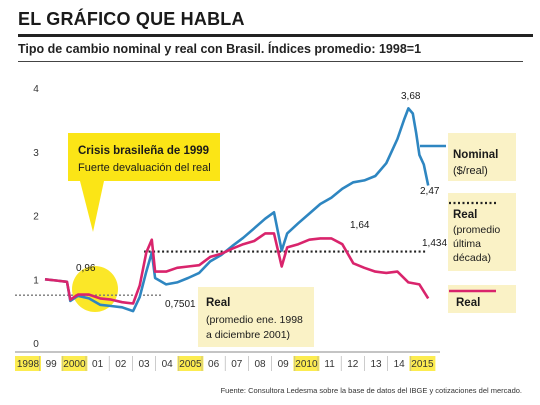 This screenshot has height=405, width=540. Describe the element at coordinates (329, 364) in the screenshot. I see `x-tick-label: 11` at that location.